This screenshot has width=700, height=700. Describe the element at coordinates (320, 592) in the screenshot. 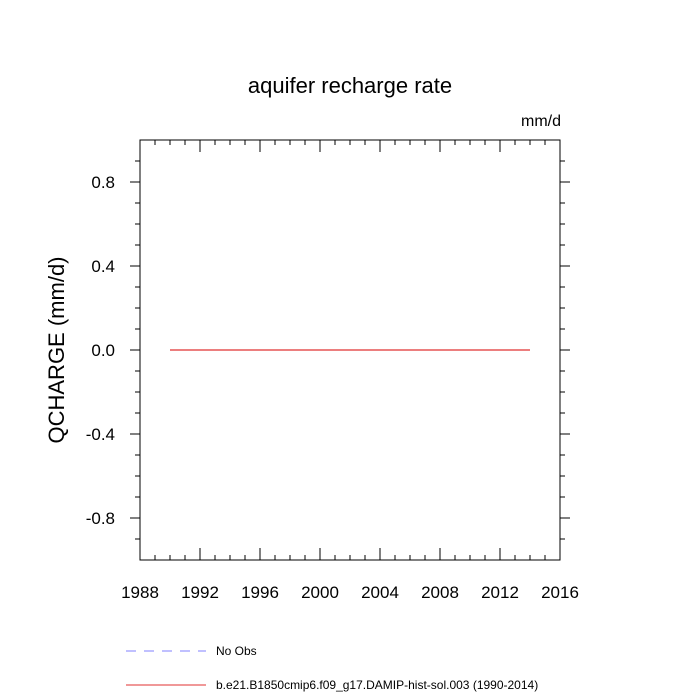

I see `x-tick-label: 2000` at that location.